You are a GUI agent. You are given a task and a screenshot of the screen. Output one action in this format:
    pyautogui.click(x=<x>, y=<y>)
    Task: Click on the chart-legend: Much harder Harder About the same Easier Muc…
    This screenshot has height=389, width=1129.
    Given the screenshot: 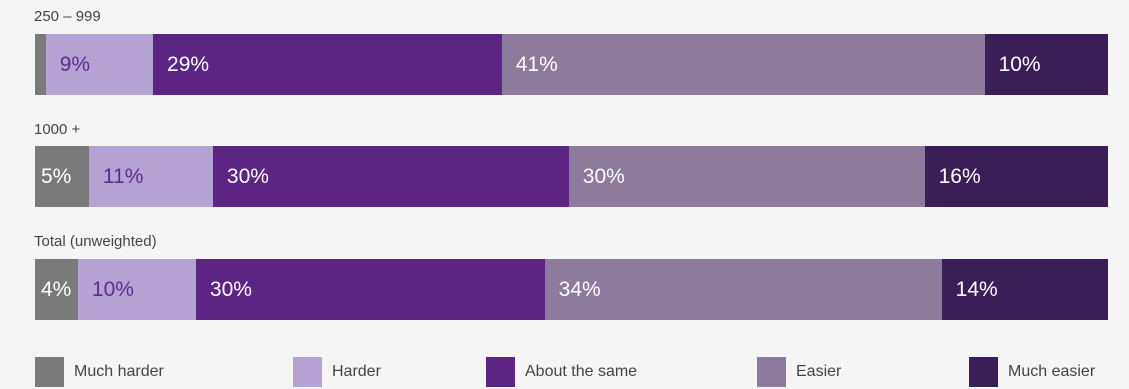 What is the action you would take?
    pyautogui.click(x=564, y=373)
    